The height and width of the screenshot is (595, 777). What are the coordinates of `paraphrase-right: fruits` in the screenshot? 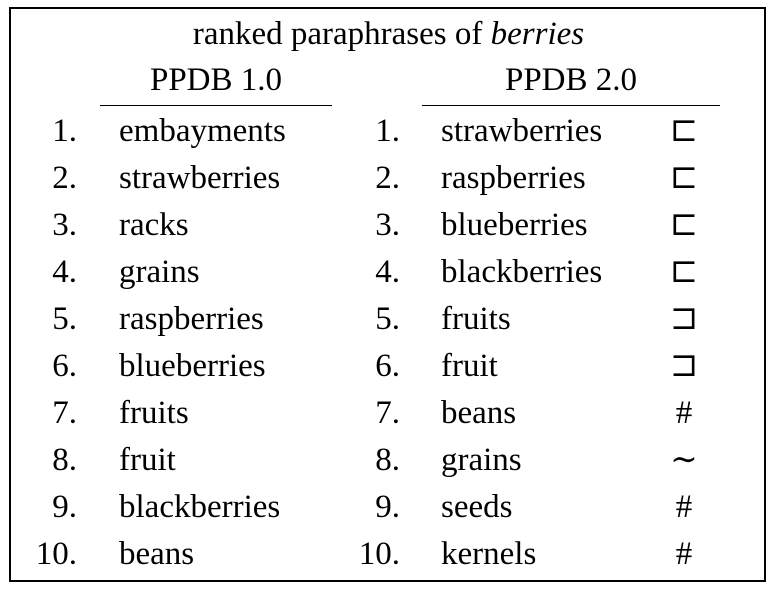 It's located at (476, 319).